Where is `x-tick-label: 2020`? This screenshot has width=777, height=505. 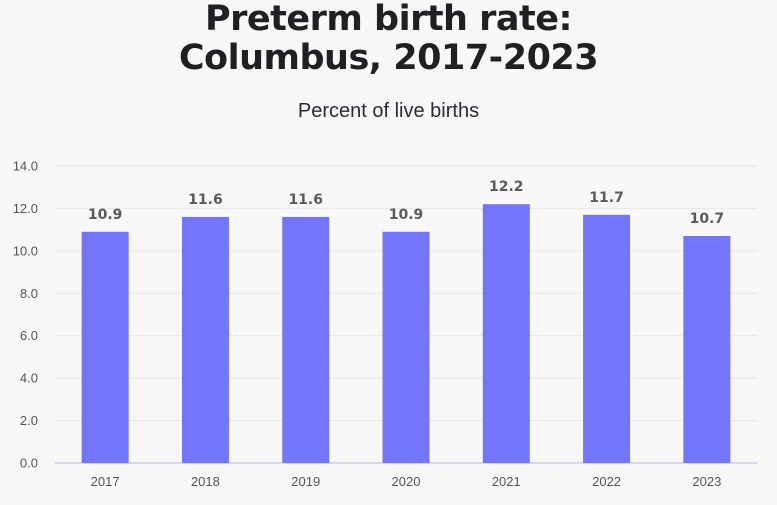 x-tick-label: 2020 is located at coordinates (406, 481).